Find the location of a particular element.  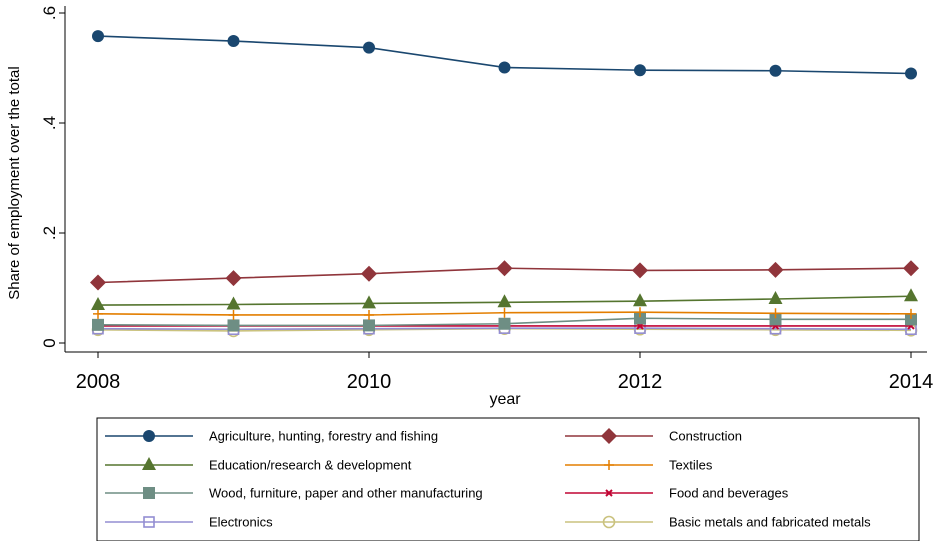

legend-item: Construction is located at coordinates (653, 436).